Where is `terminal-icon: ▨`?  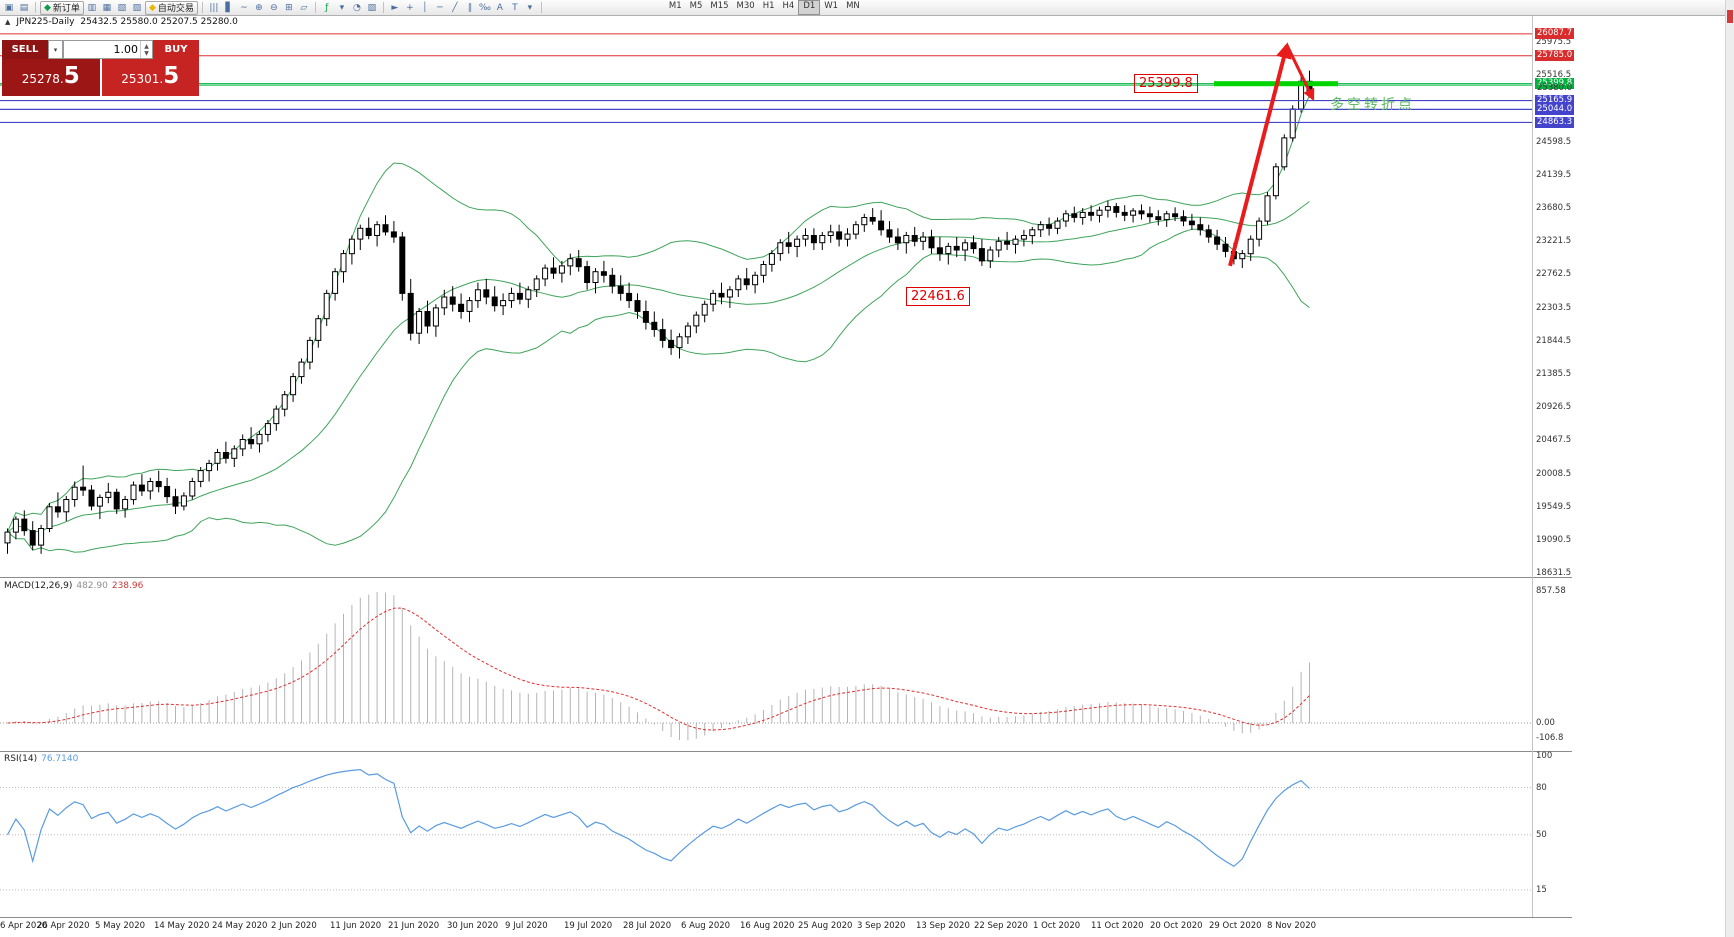
terminal-icon: ▨ is located at coordinates (137, 7).